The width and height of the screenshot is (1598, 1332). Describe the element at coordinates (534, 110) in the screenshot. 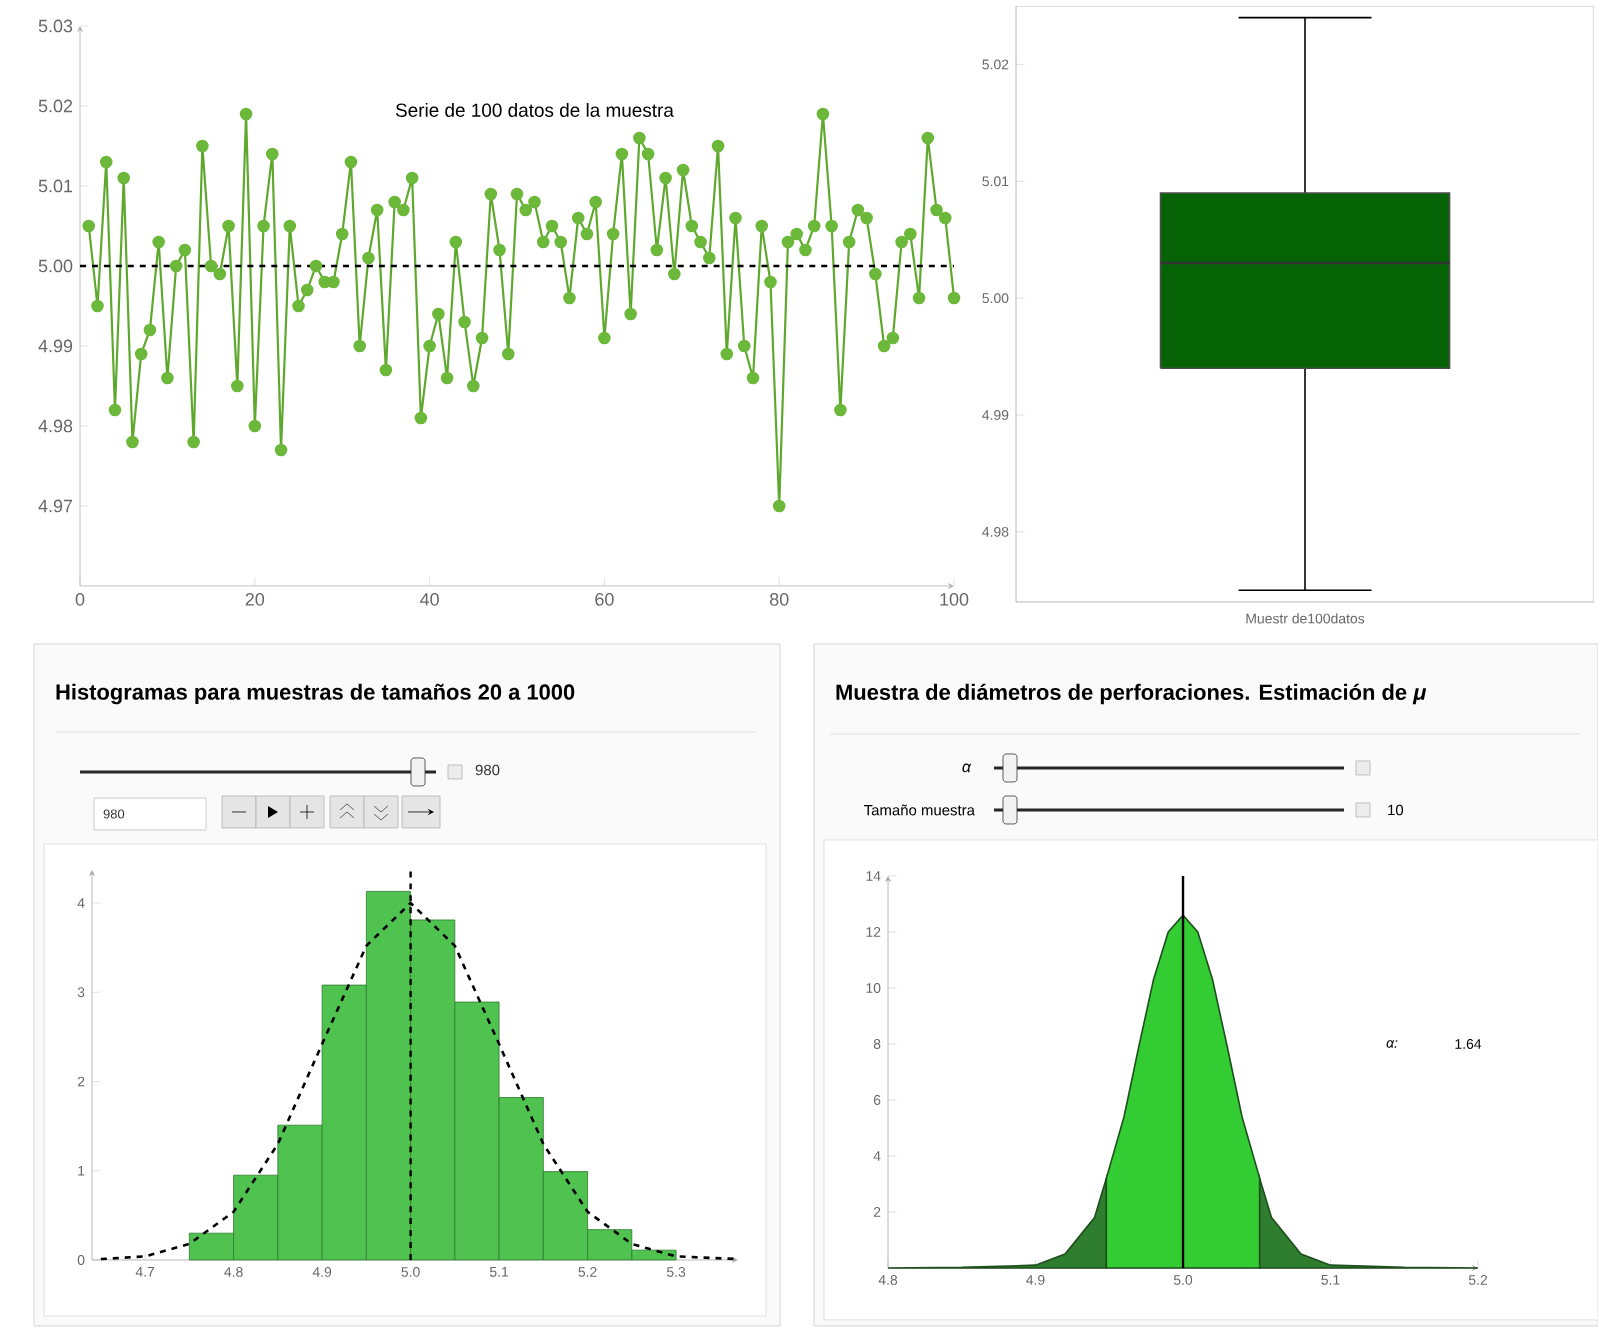

I see `text: Serie de 100 datos de la muestra` at that location.